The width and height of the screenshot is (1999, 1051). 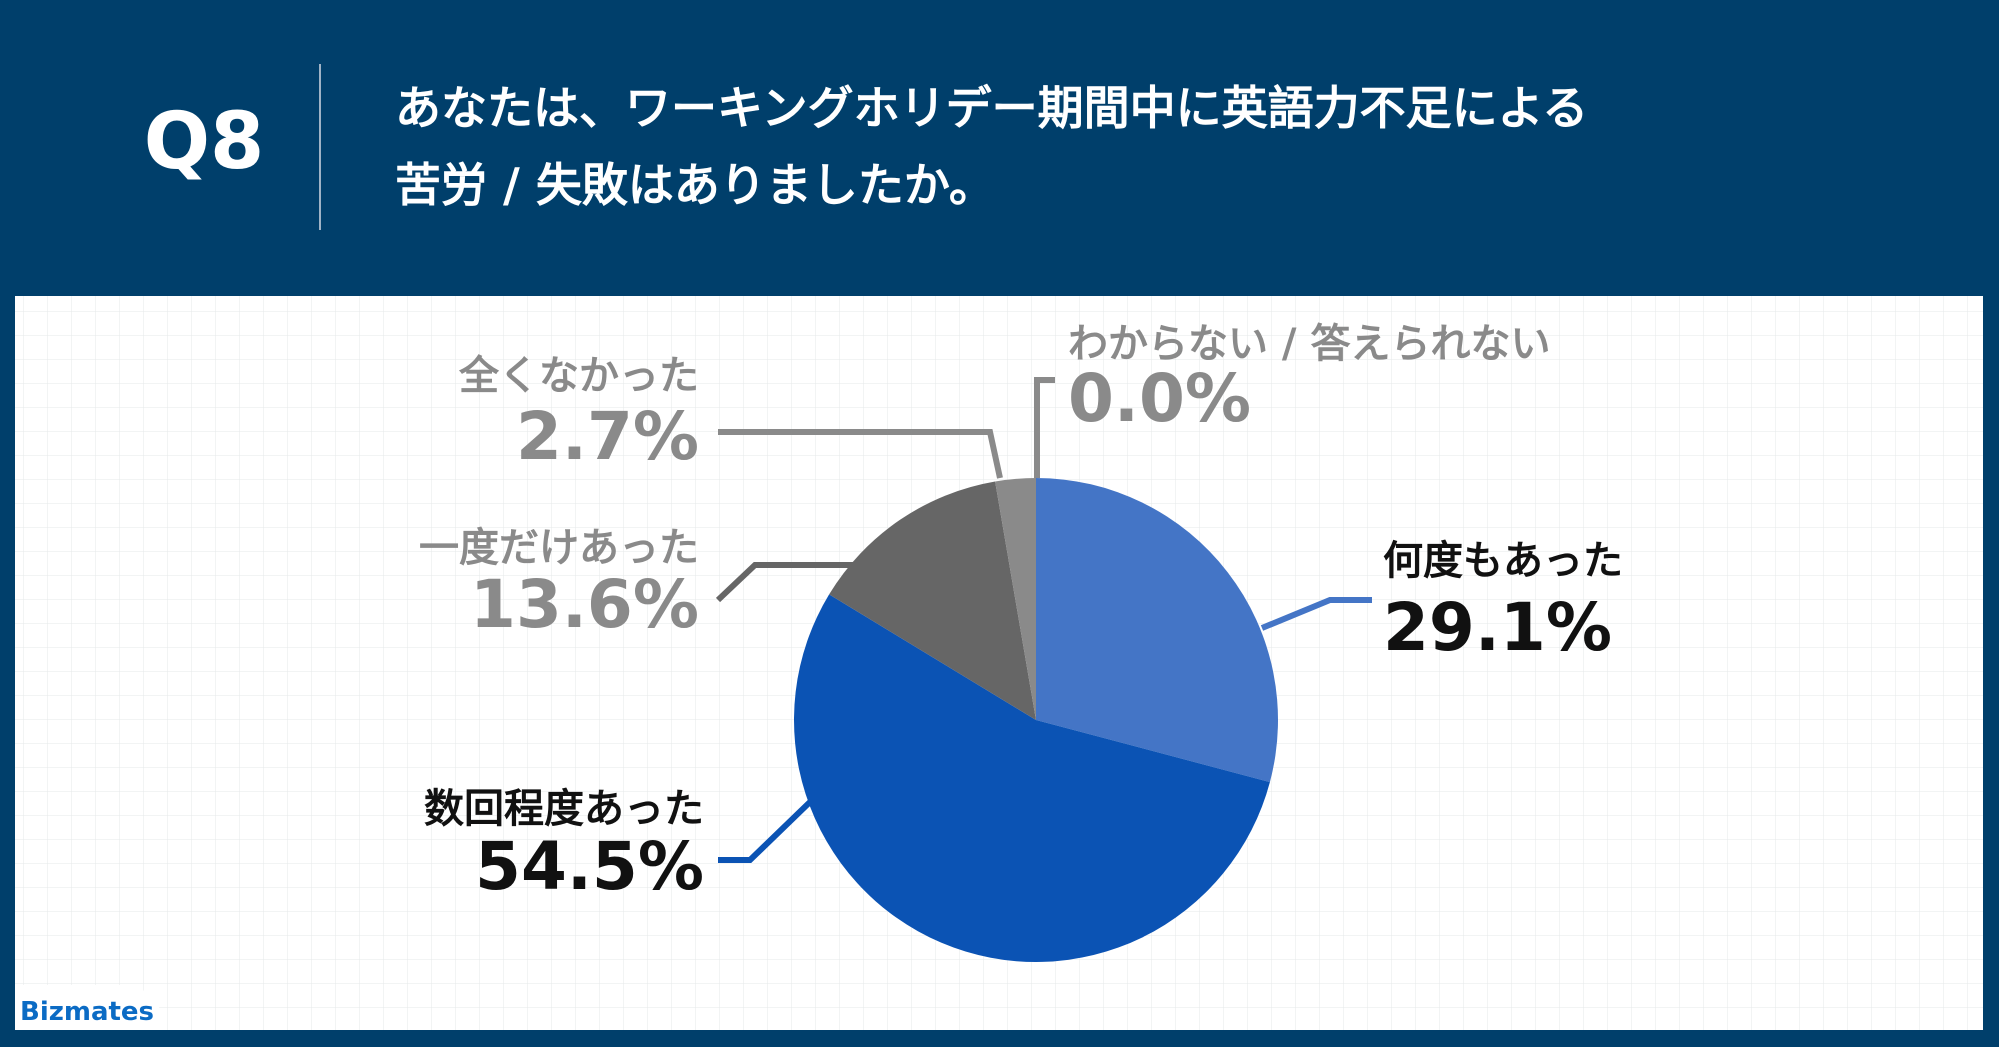 I want to click on value-label: 2.7%, so click(x=607, y=436).